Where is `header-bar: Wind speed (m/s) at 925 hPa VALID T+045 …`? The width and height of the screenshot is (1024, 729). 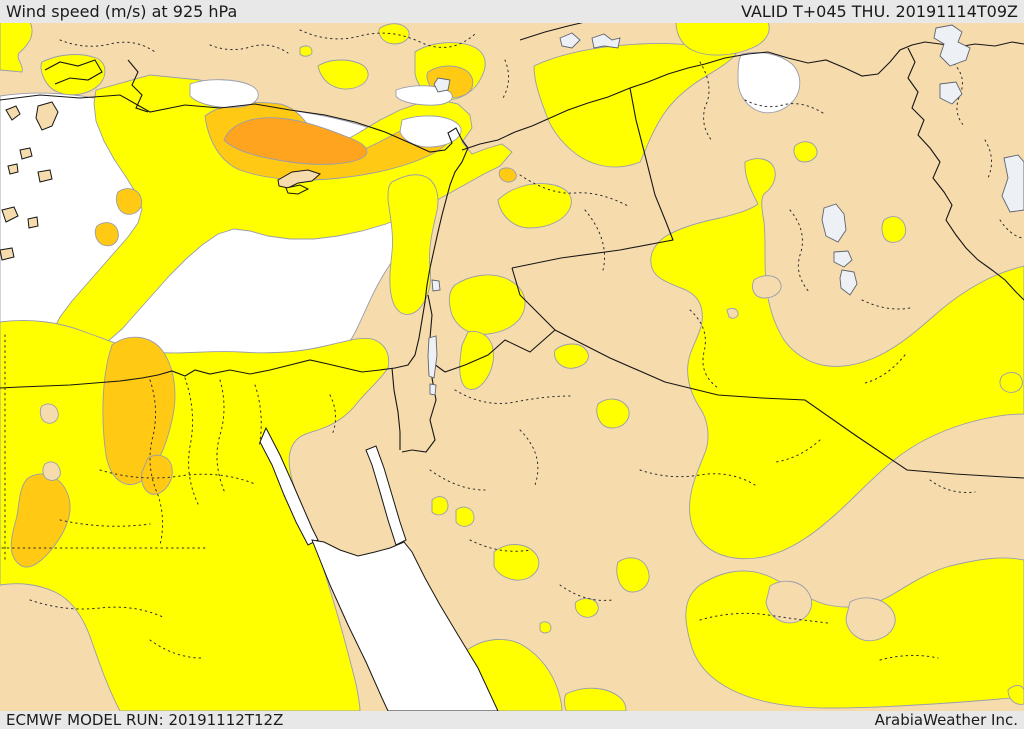
header-bar: Wind speed (m/s) at 925 hPa VALID T+045 … is located at coordinates (512, 11).